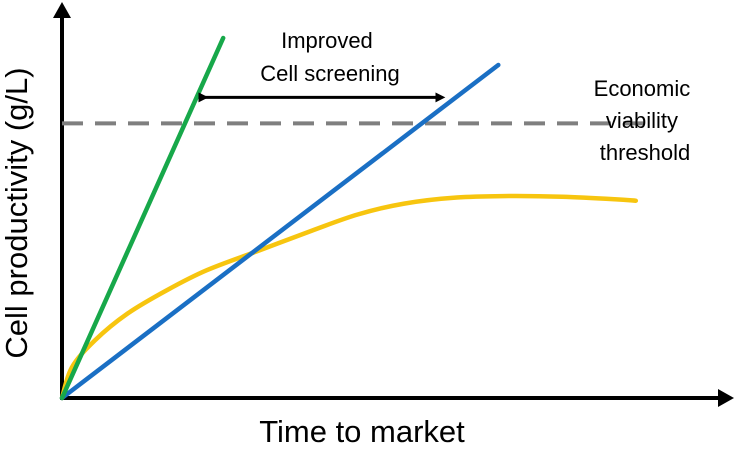 The height and width of the screenshot is (449, 740). I want to click on improvement-label: Improved Cell screening, so click(329, 57).